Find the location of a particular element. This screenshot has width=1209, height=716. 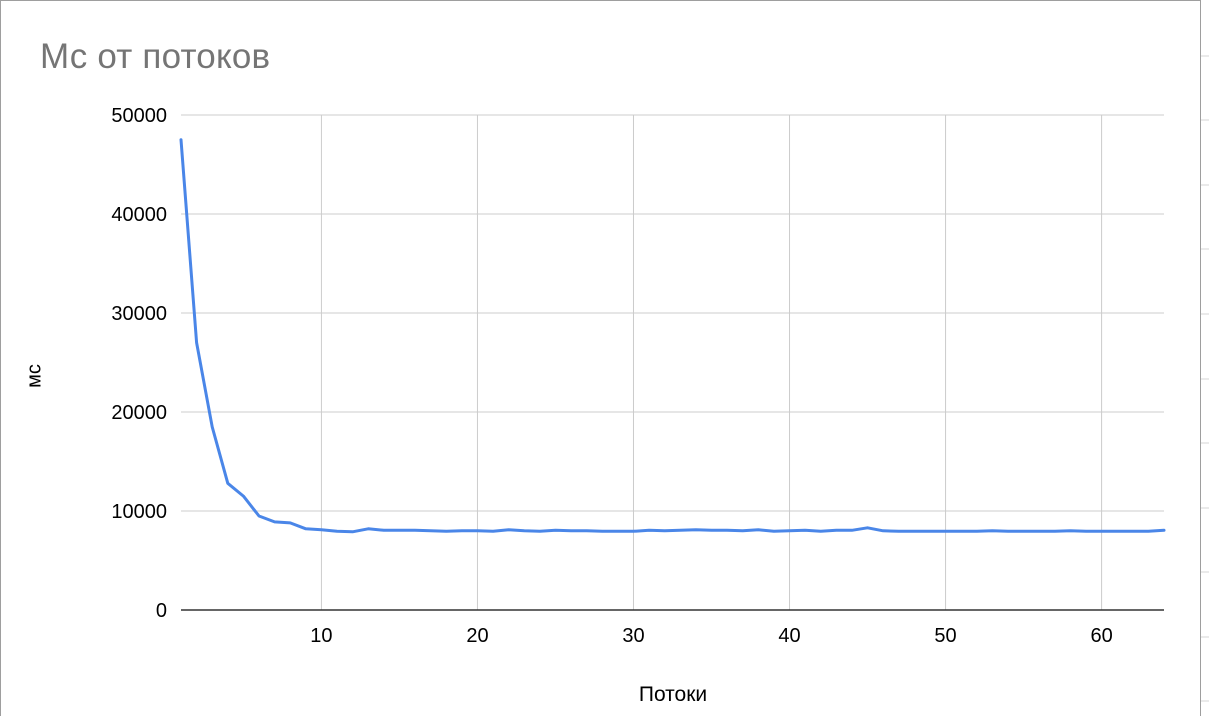

y-tick-label: 20000 is located at coordinates (139, 413).